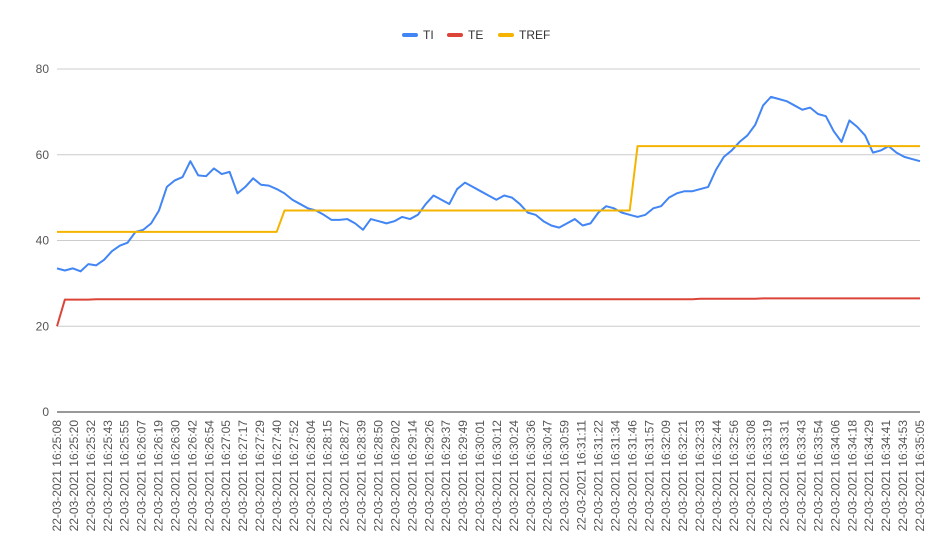 This screenshot has height=559, width=950. Describe the element at coordinates (598, 476) in the screenshot. I see `x-tick-label: 22-03-2021 16:31:22` at that location.